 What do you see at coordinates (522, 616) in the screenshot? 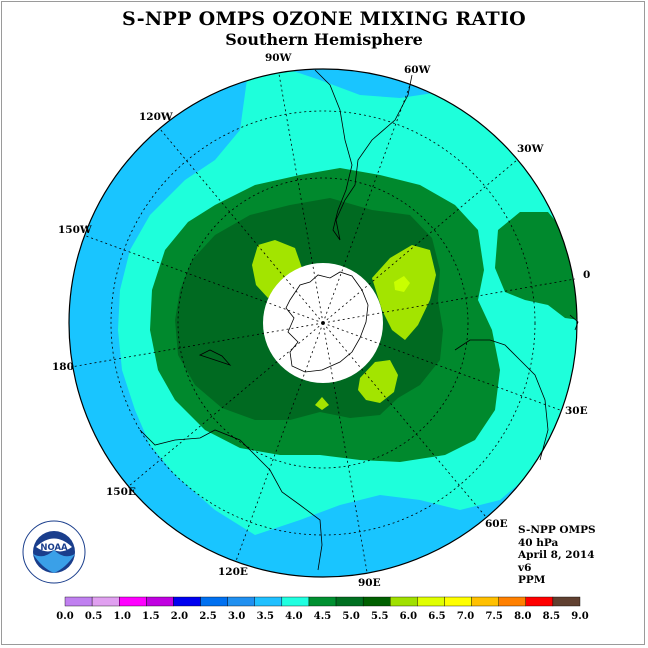
I see `colorbar-tick-label: 8.0` at bounding box center [522, 616].